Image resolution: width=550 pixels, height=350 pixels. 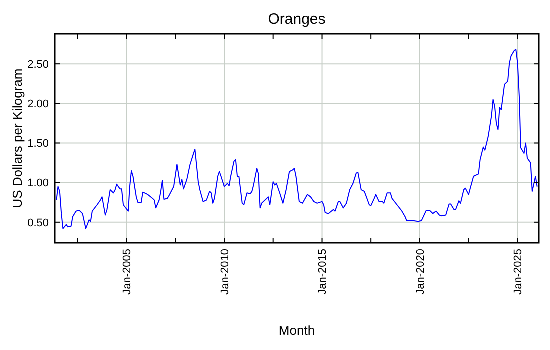 I want to click on y-tick-label: 2.00, so click(x=38, y=104).